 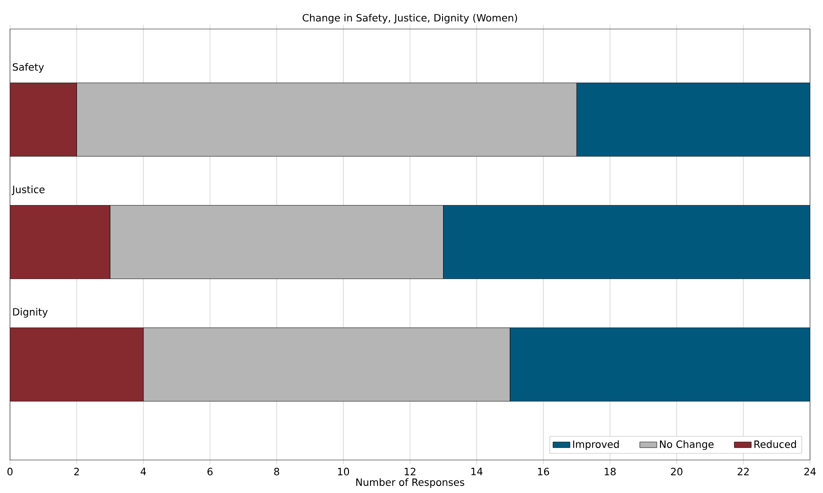 I want to click on x-tick-label: 12, so click(x=410, y=472).